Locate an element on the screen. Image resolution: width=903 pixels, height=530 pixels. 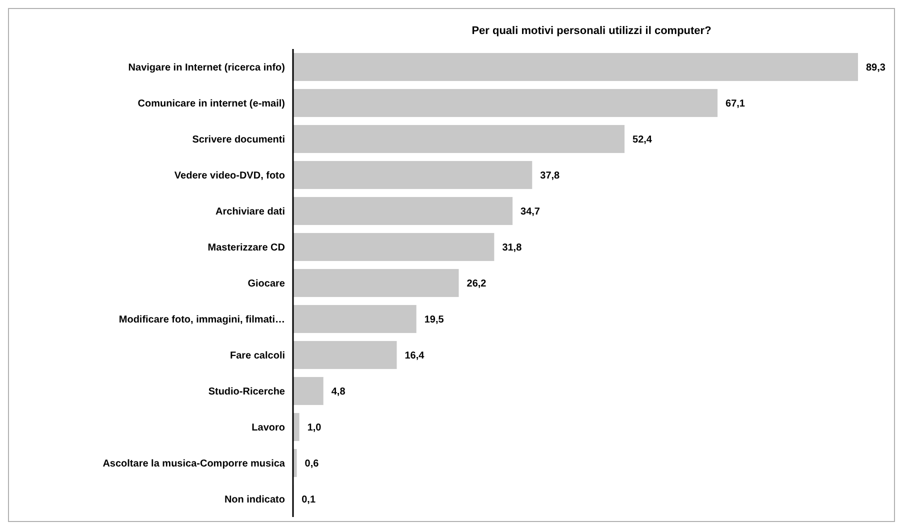
y-tick-label: Giocare is located at coordinates (267, 284).